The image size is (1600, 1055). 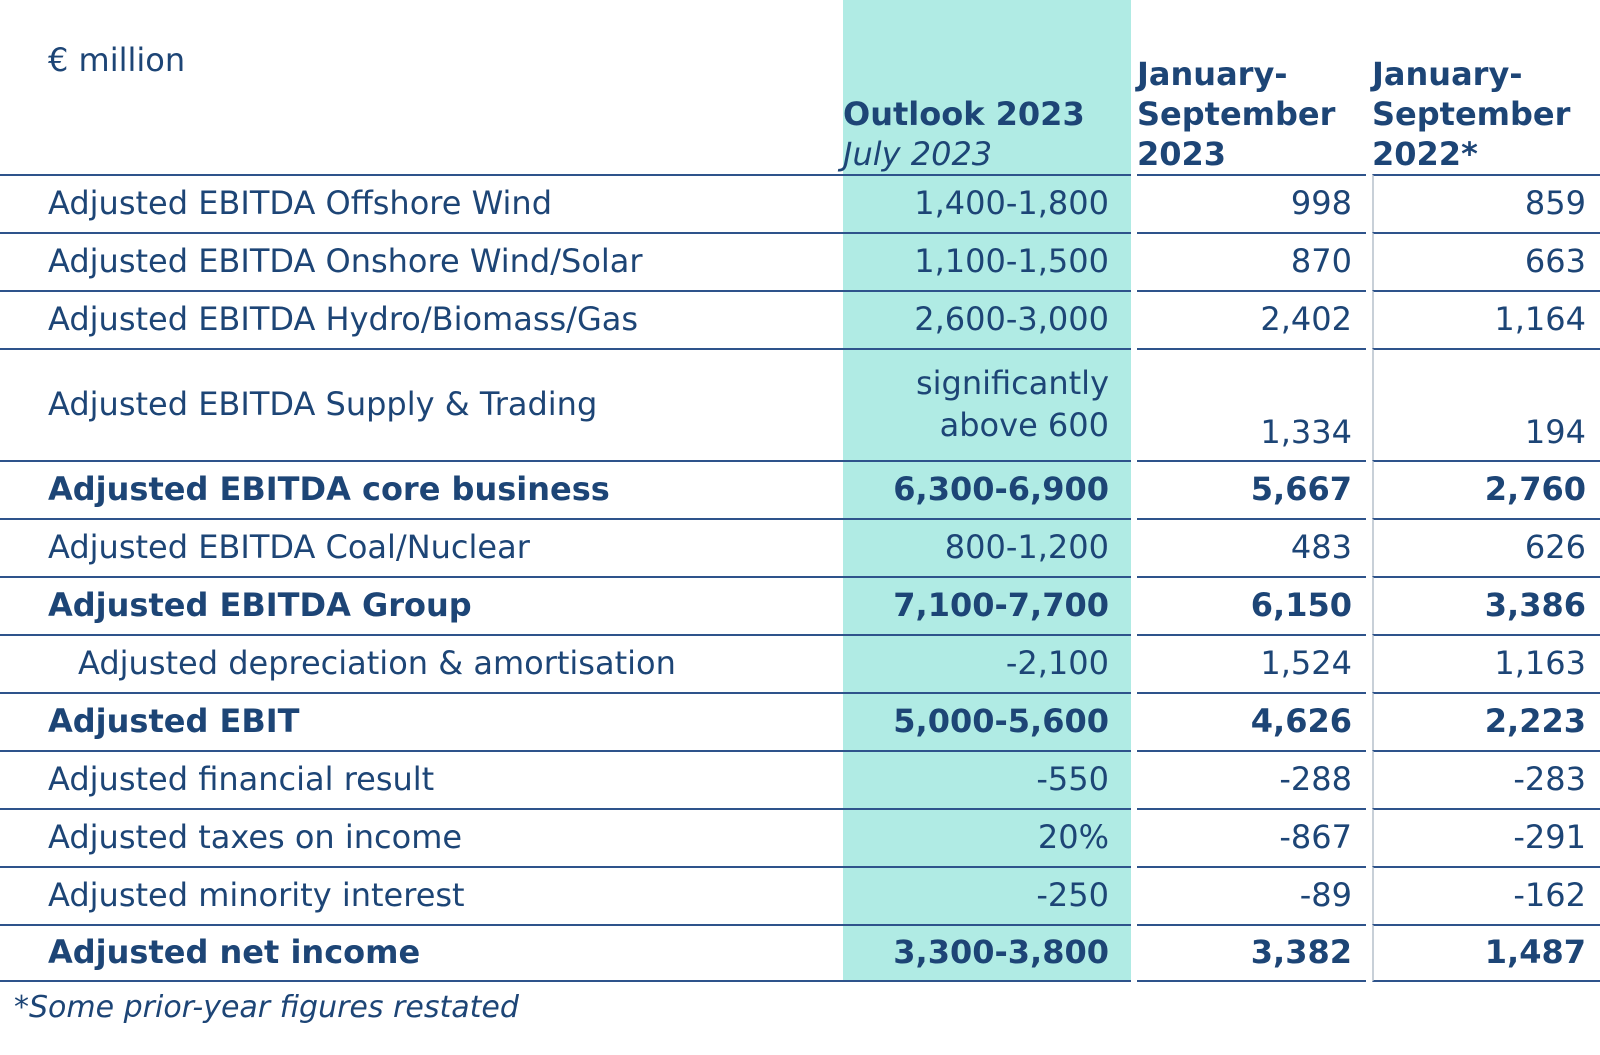 I want to click on jan-sep-2023-value: 2,402, so click(x=1251, y=319).